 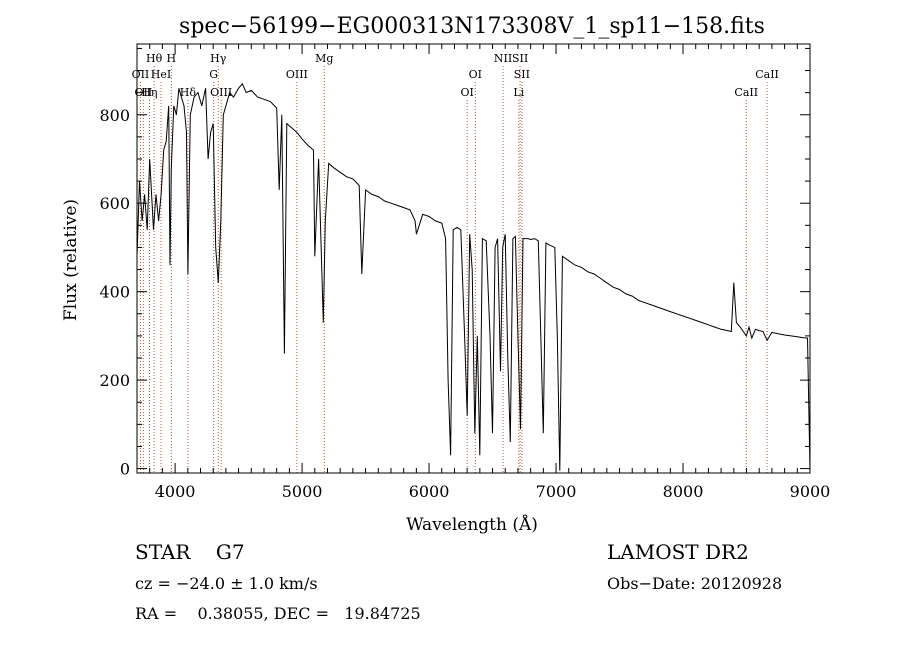 What do you see at coordinates (71, 260) in the screenshot?
I see `y-axis-label: Flux (relative)` at bounding box center [71, 260].